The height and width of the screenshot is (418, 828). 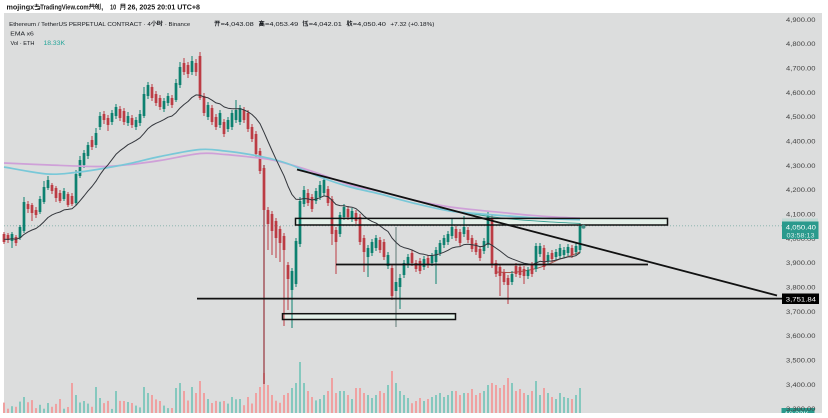 What do you see at coordinates (801, 287) in the screenshot?
I see `svg-text: 3,800.00` at bounding box center [801, 287].